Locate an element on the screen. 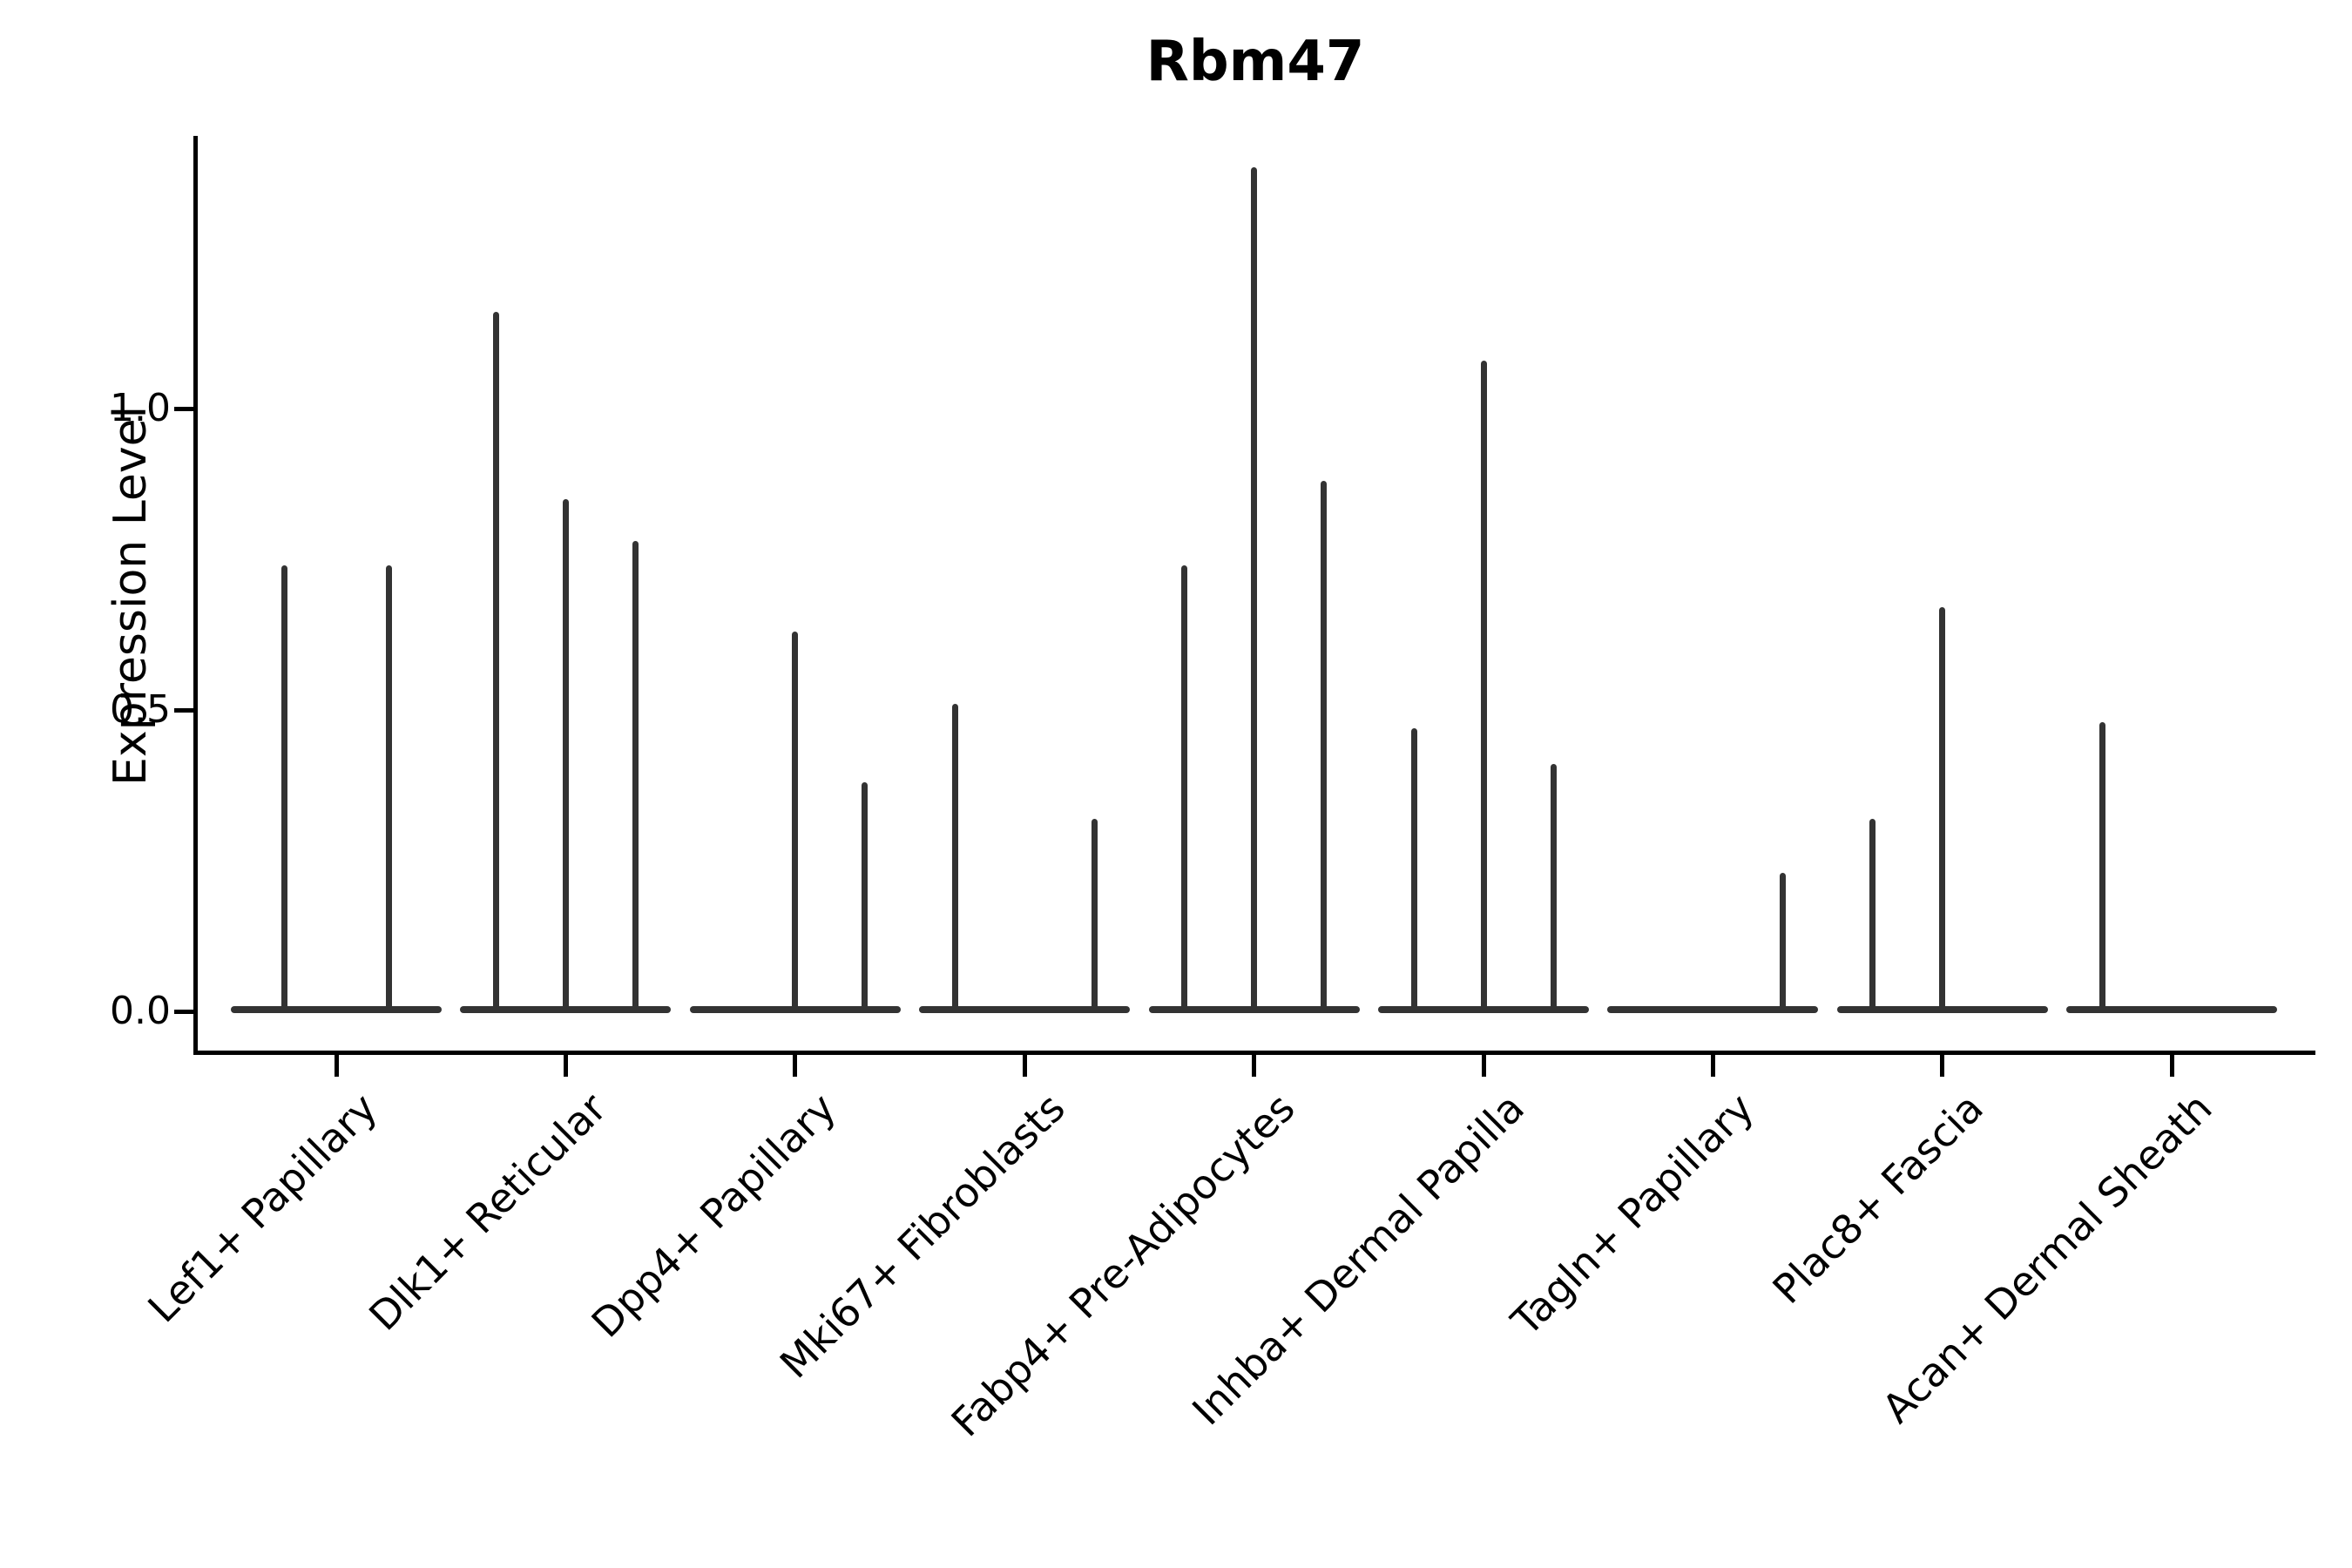 The height and width of the screenshot is (1568, 2352). x-tick-label: Dpp4+ Papillary is located at coordinates (713, 1215).